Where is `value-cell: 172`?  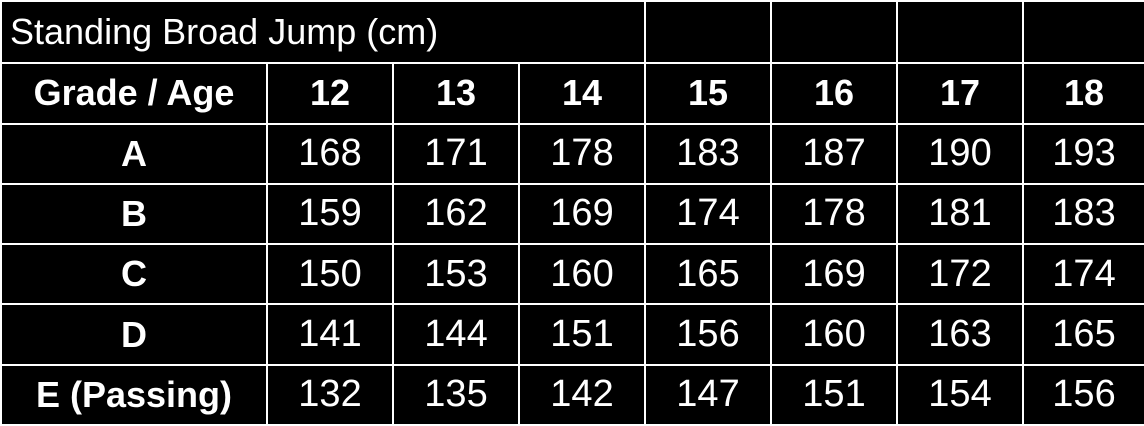
value-cell: 172 is located at coordinates (960, 274).